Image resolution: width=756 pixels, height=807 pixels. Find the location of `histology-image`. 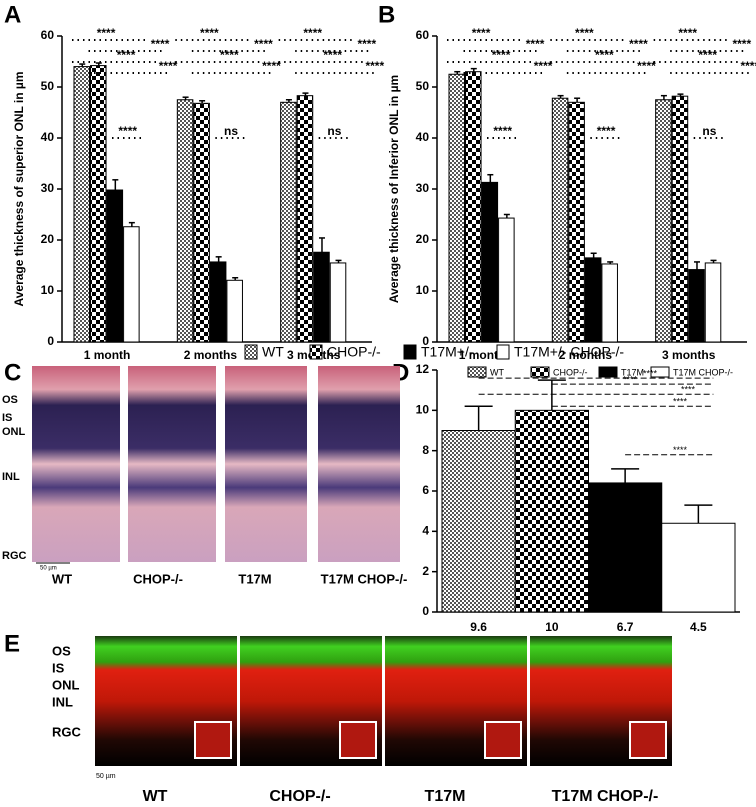

histology-image is located at coordinates (172, 464).